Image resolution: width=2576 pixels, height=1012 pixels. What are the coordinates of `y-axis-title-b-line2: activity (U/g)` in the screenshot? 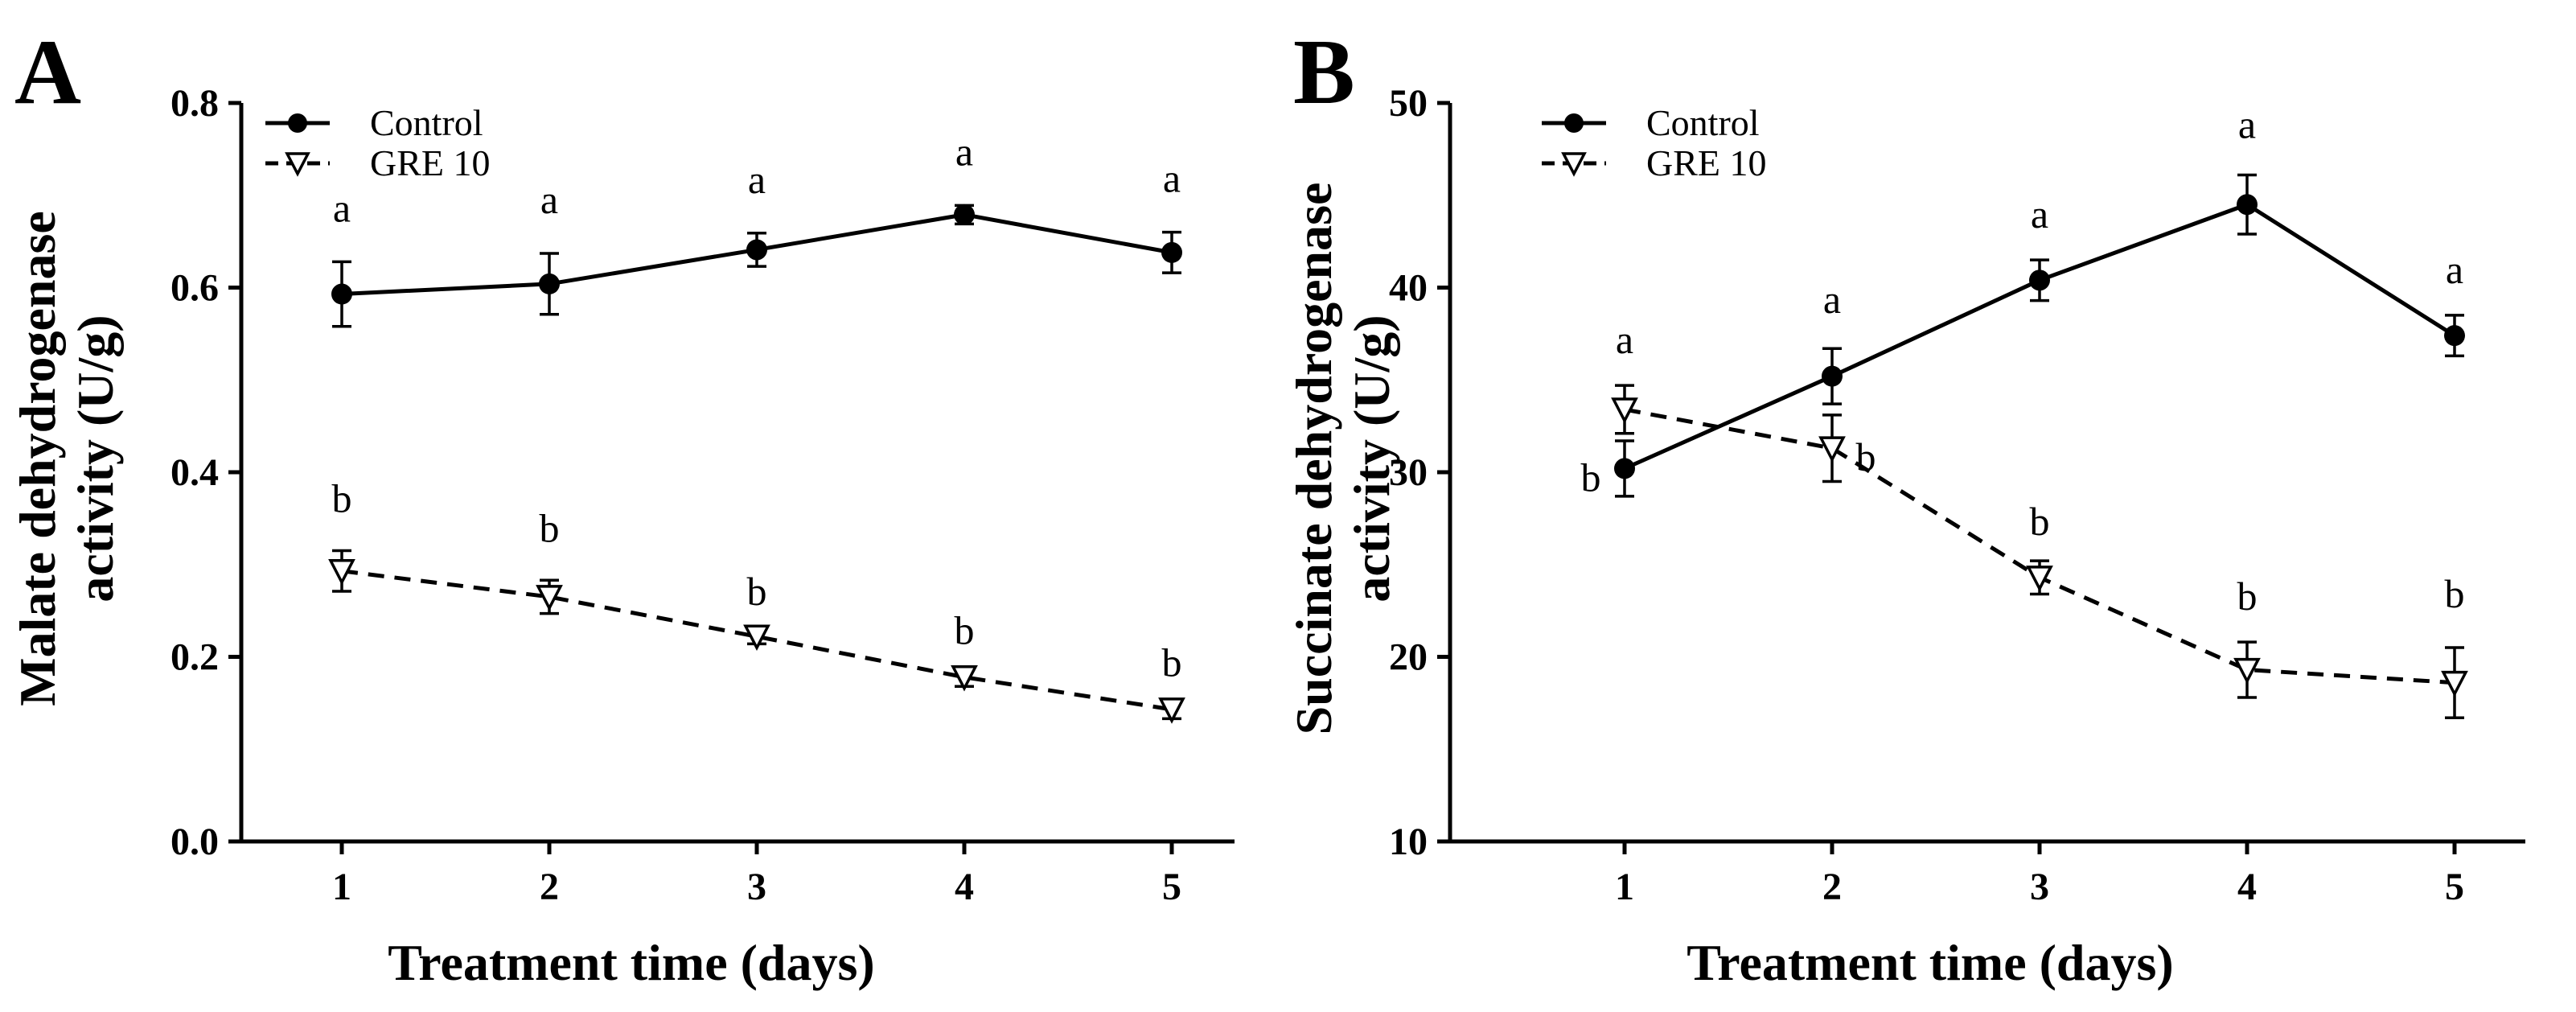 It's located at (1371, 458).